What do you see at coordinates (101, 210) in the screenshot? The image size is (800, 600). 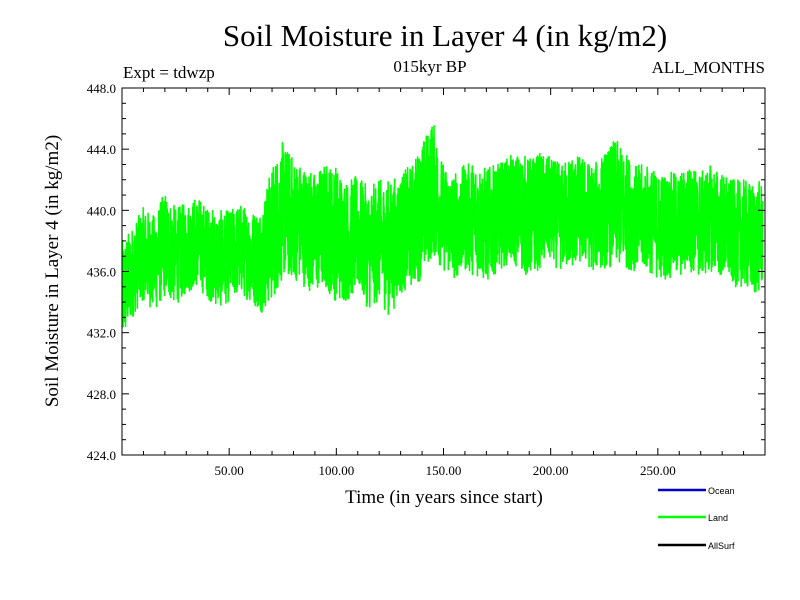 I see `y-tick-label: 440.0` at bounding box center [101, 210].